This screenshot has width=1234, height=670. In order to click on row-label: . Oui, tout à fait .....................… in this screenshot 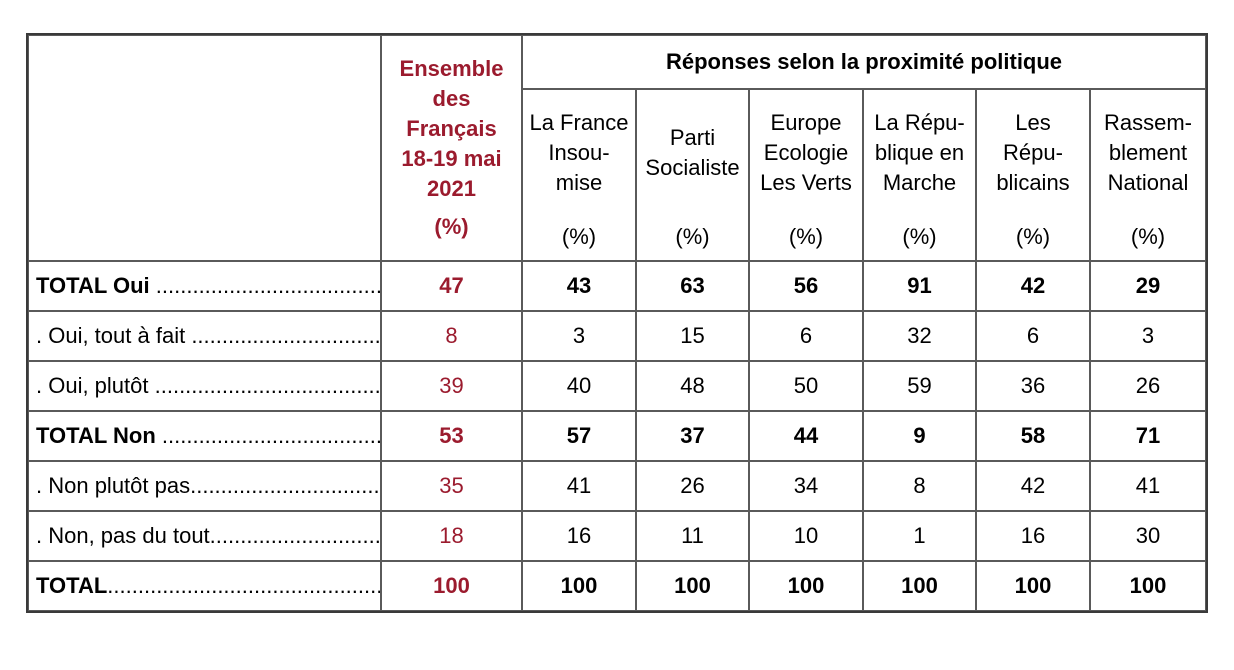, I will do `click(204, 336)`.